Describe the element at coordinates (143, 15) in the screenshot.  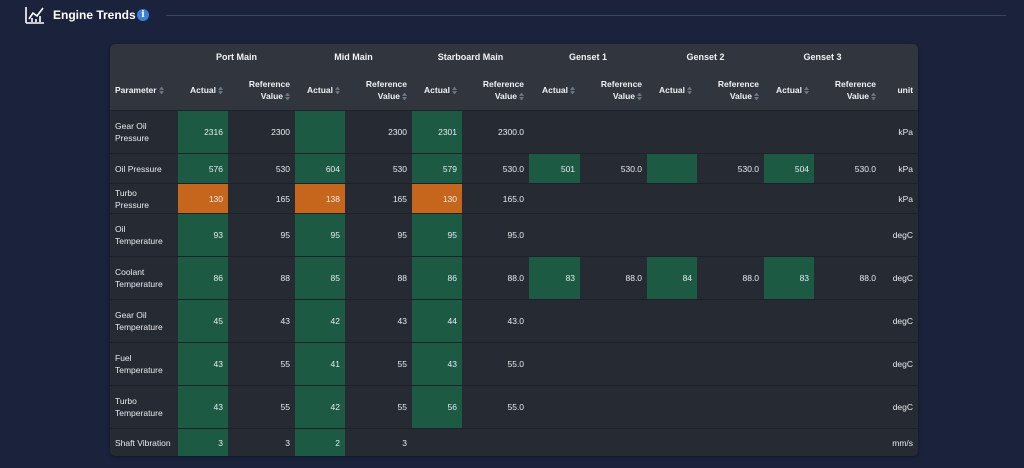
I see `info-icon: i` at that location.